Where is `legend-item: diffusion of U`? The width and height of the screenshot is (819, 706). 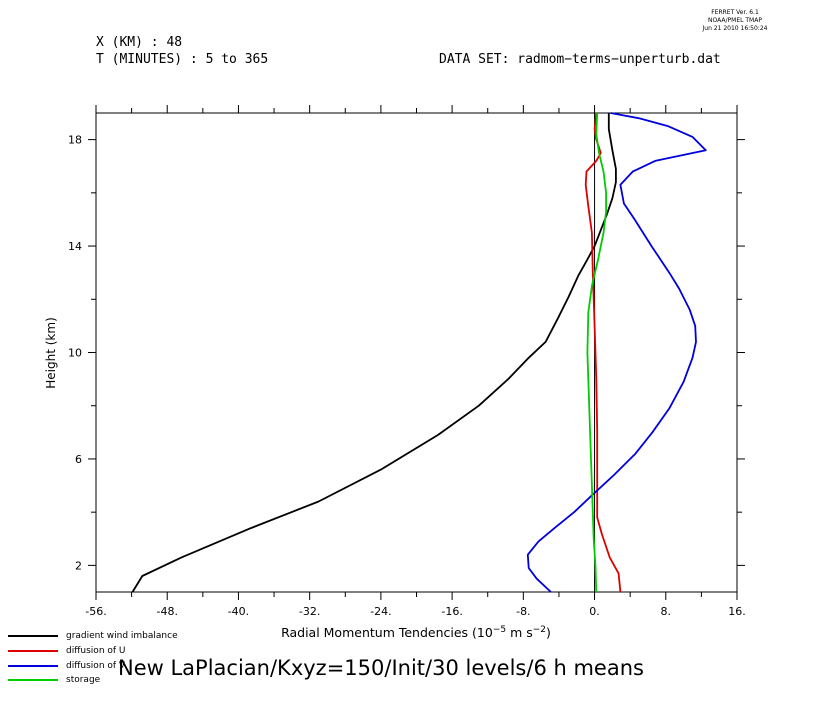 legend-item: diffusion of U is located at coordinates (93, 651).